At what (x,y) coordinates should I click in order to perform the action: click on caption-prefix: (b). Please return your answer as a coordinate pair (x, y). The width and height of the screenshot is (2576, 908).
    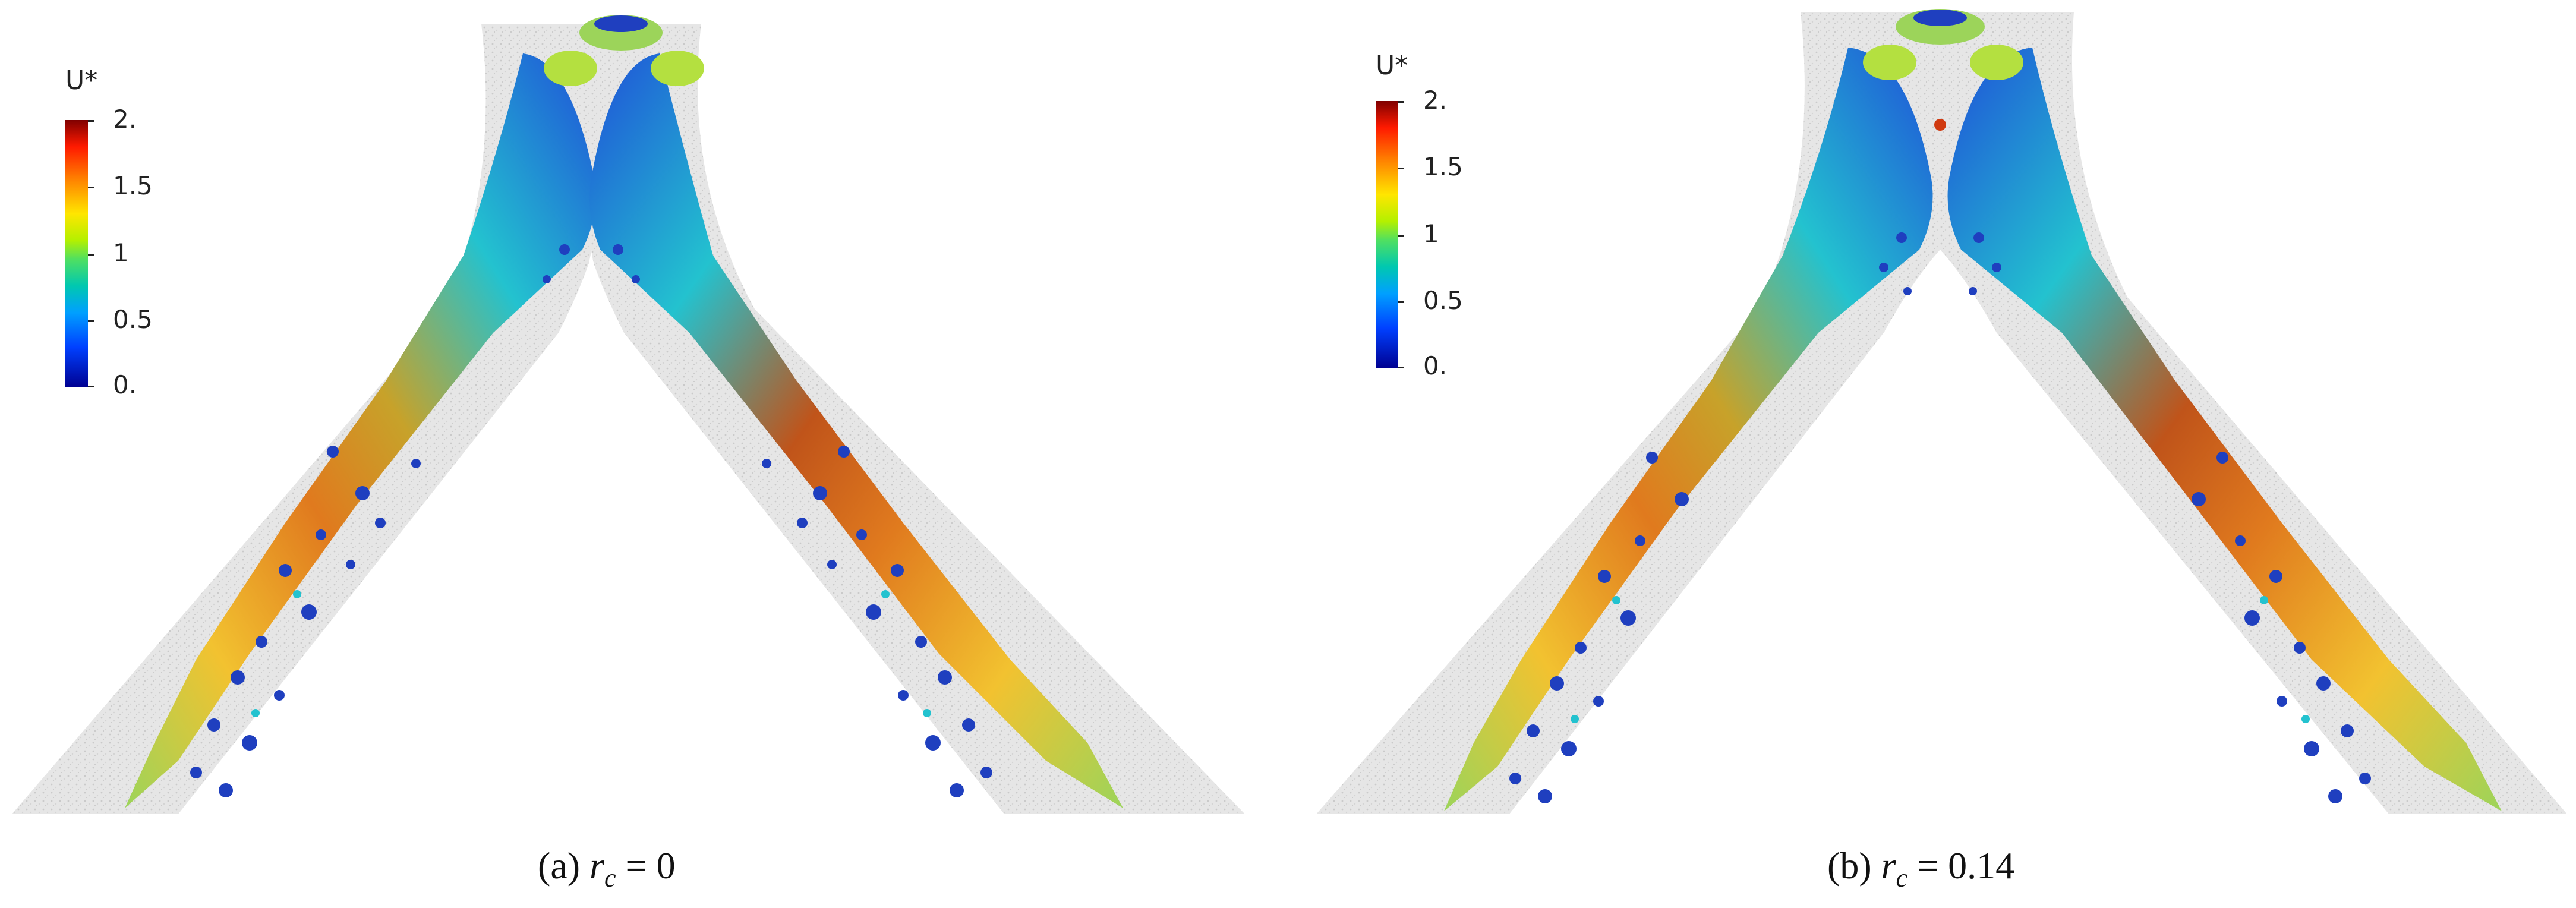
    Looking at the image, I should click on (1850, 865).